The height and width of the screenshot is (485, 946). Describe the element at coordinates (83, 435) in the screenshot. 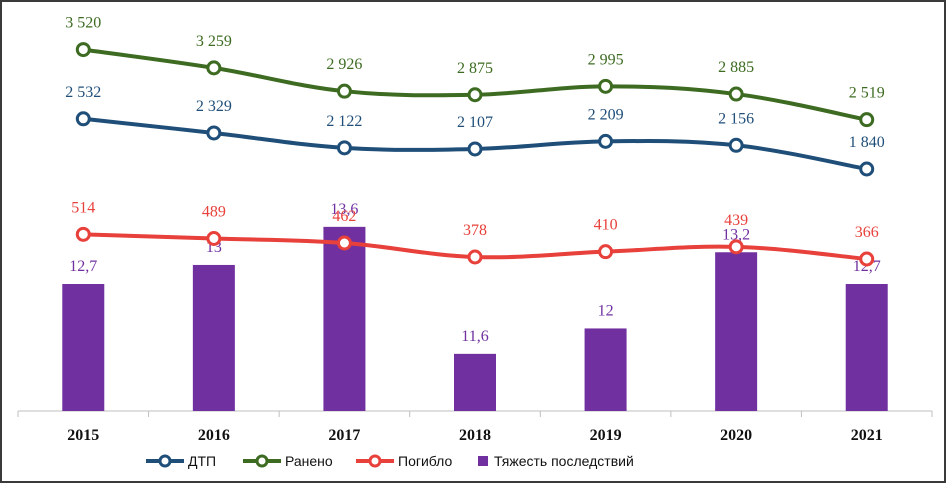

I see `x-tick-label-2015: 2015` at that location.